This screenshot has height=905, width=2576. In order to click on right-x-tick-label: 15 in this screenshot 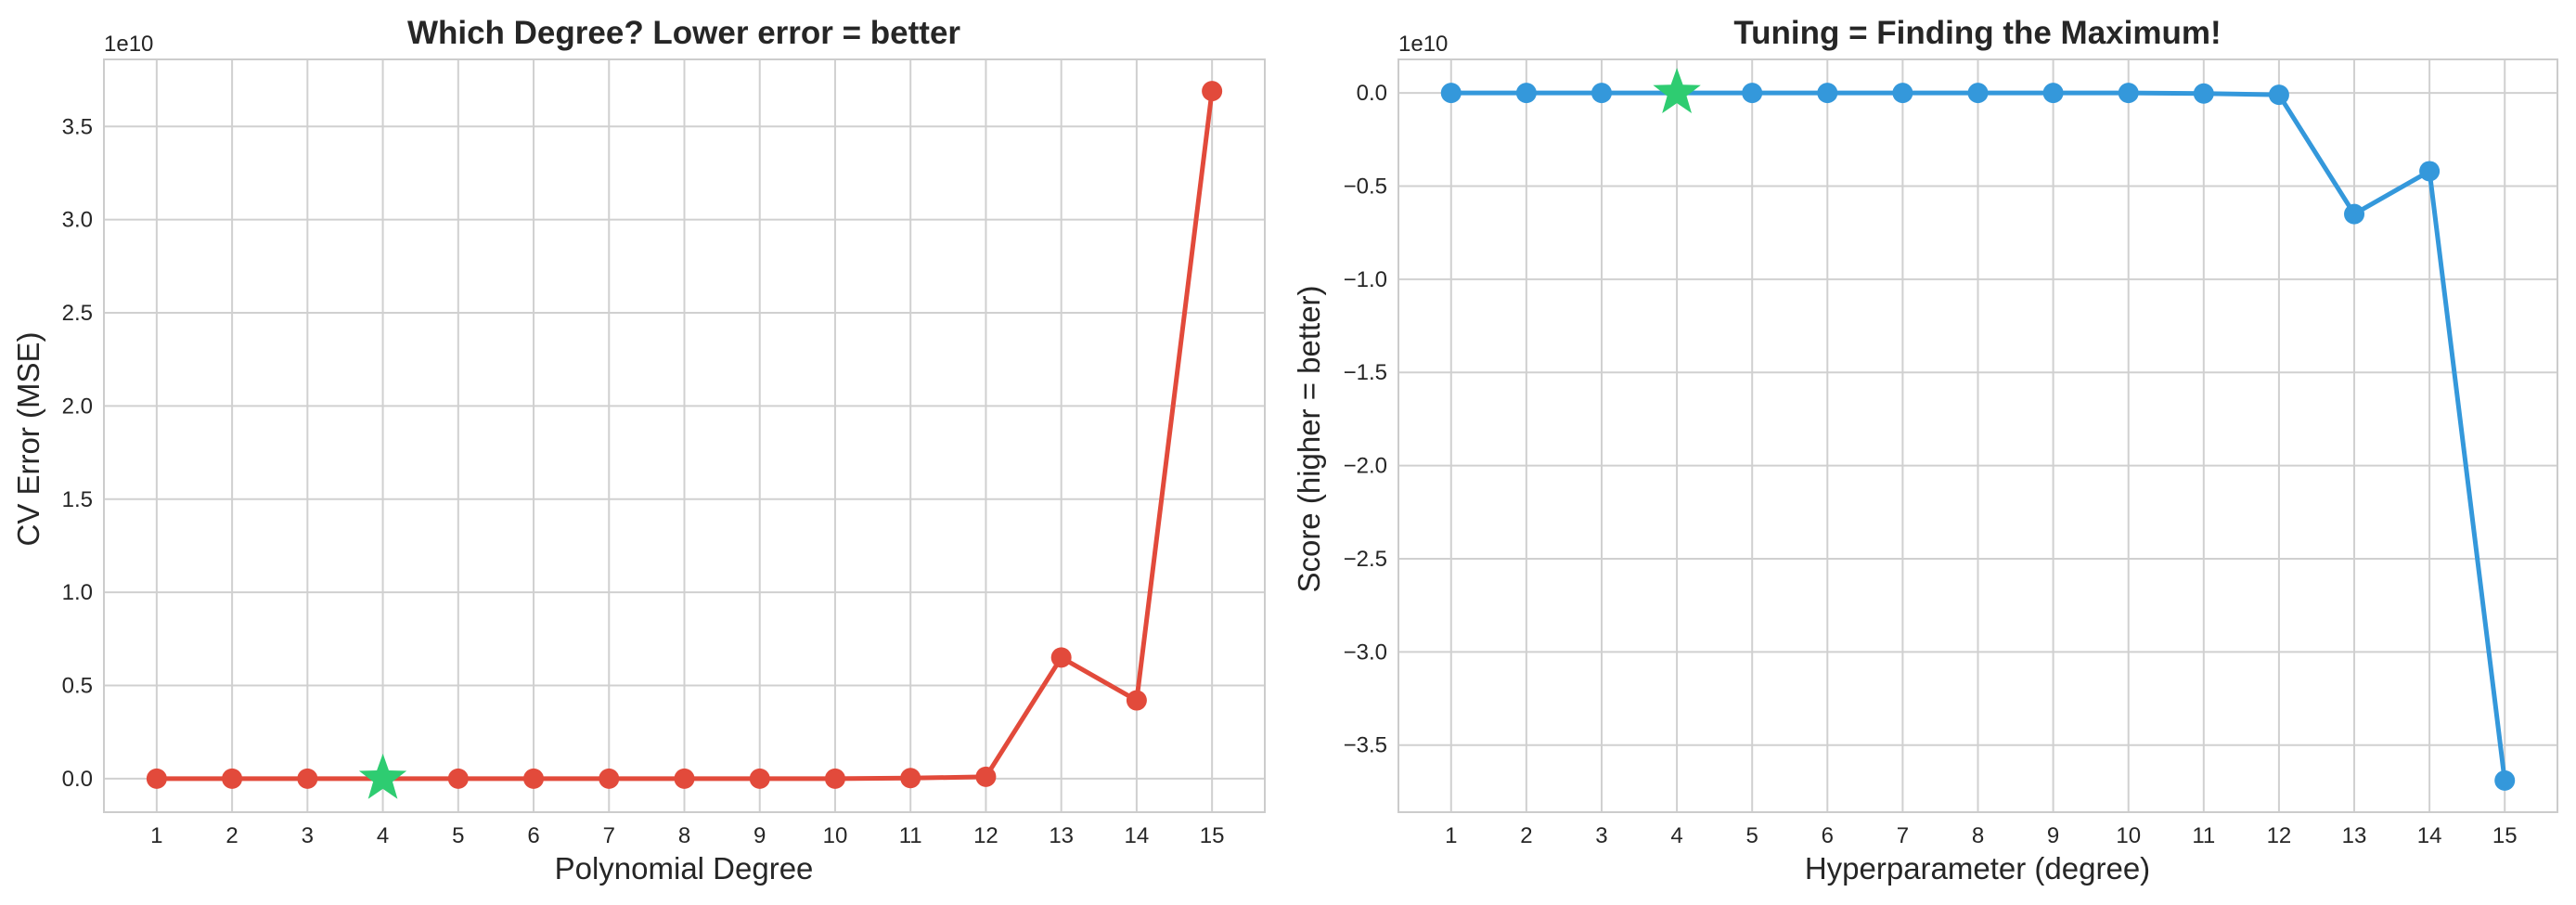, I will do `click(2505, 835)`.